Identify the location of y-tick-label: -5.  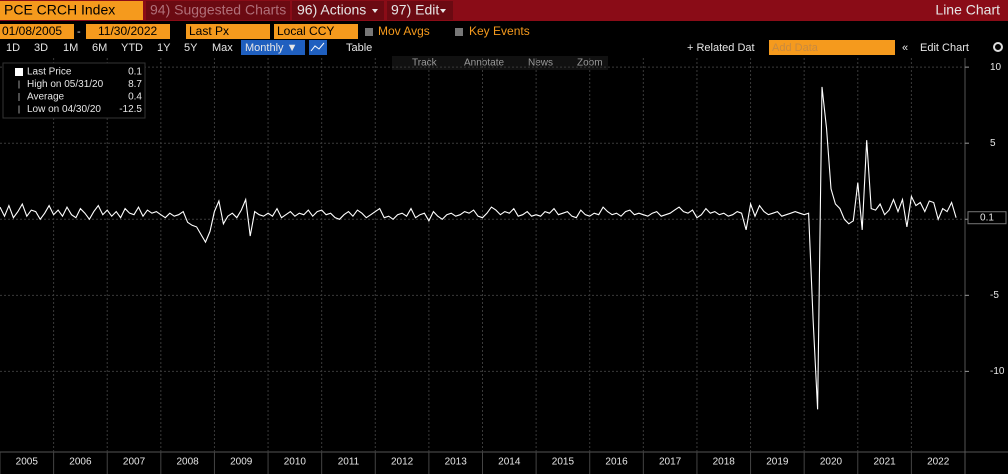
(994, 295).